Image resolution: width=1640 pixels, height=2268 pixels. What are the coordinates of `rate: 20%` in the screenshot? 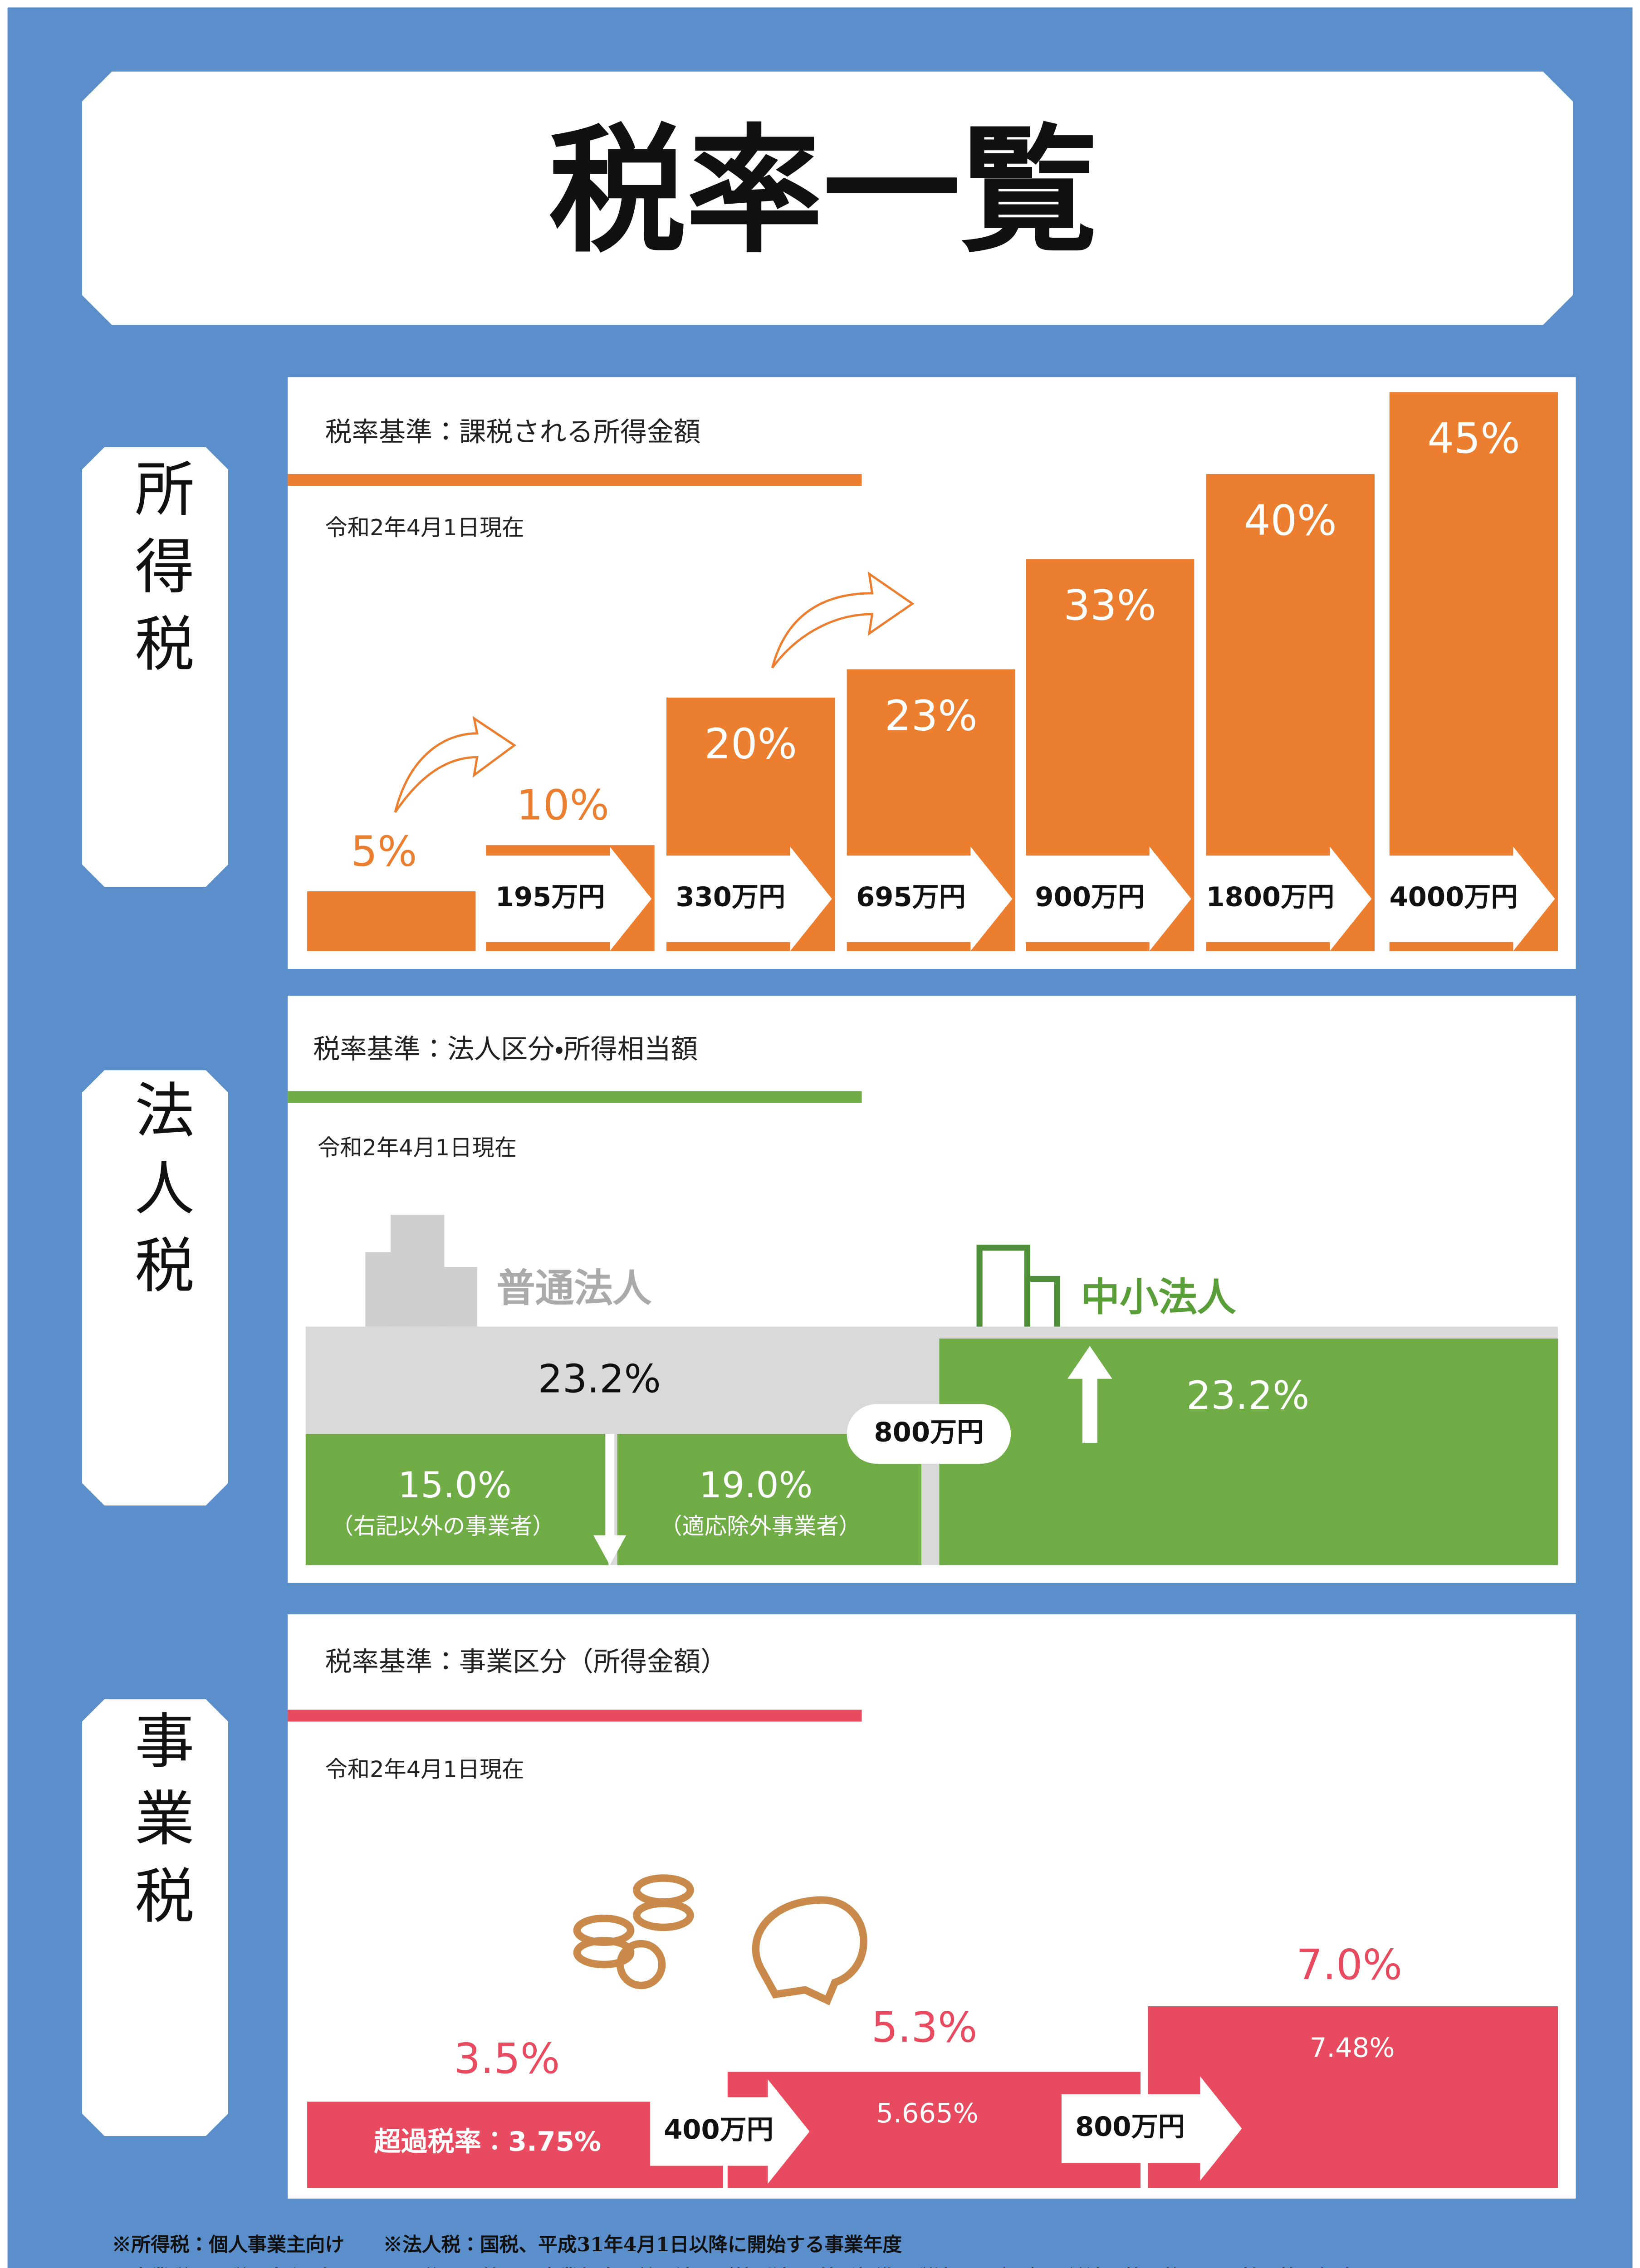 It's located at (750, 744).